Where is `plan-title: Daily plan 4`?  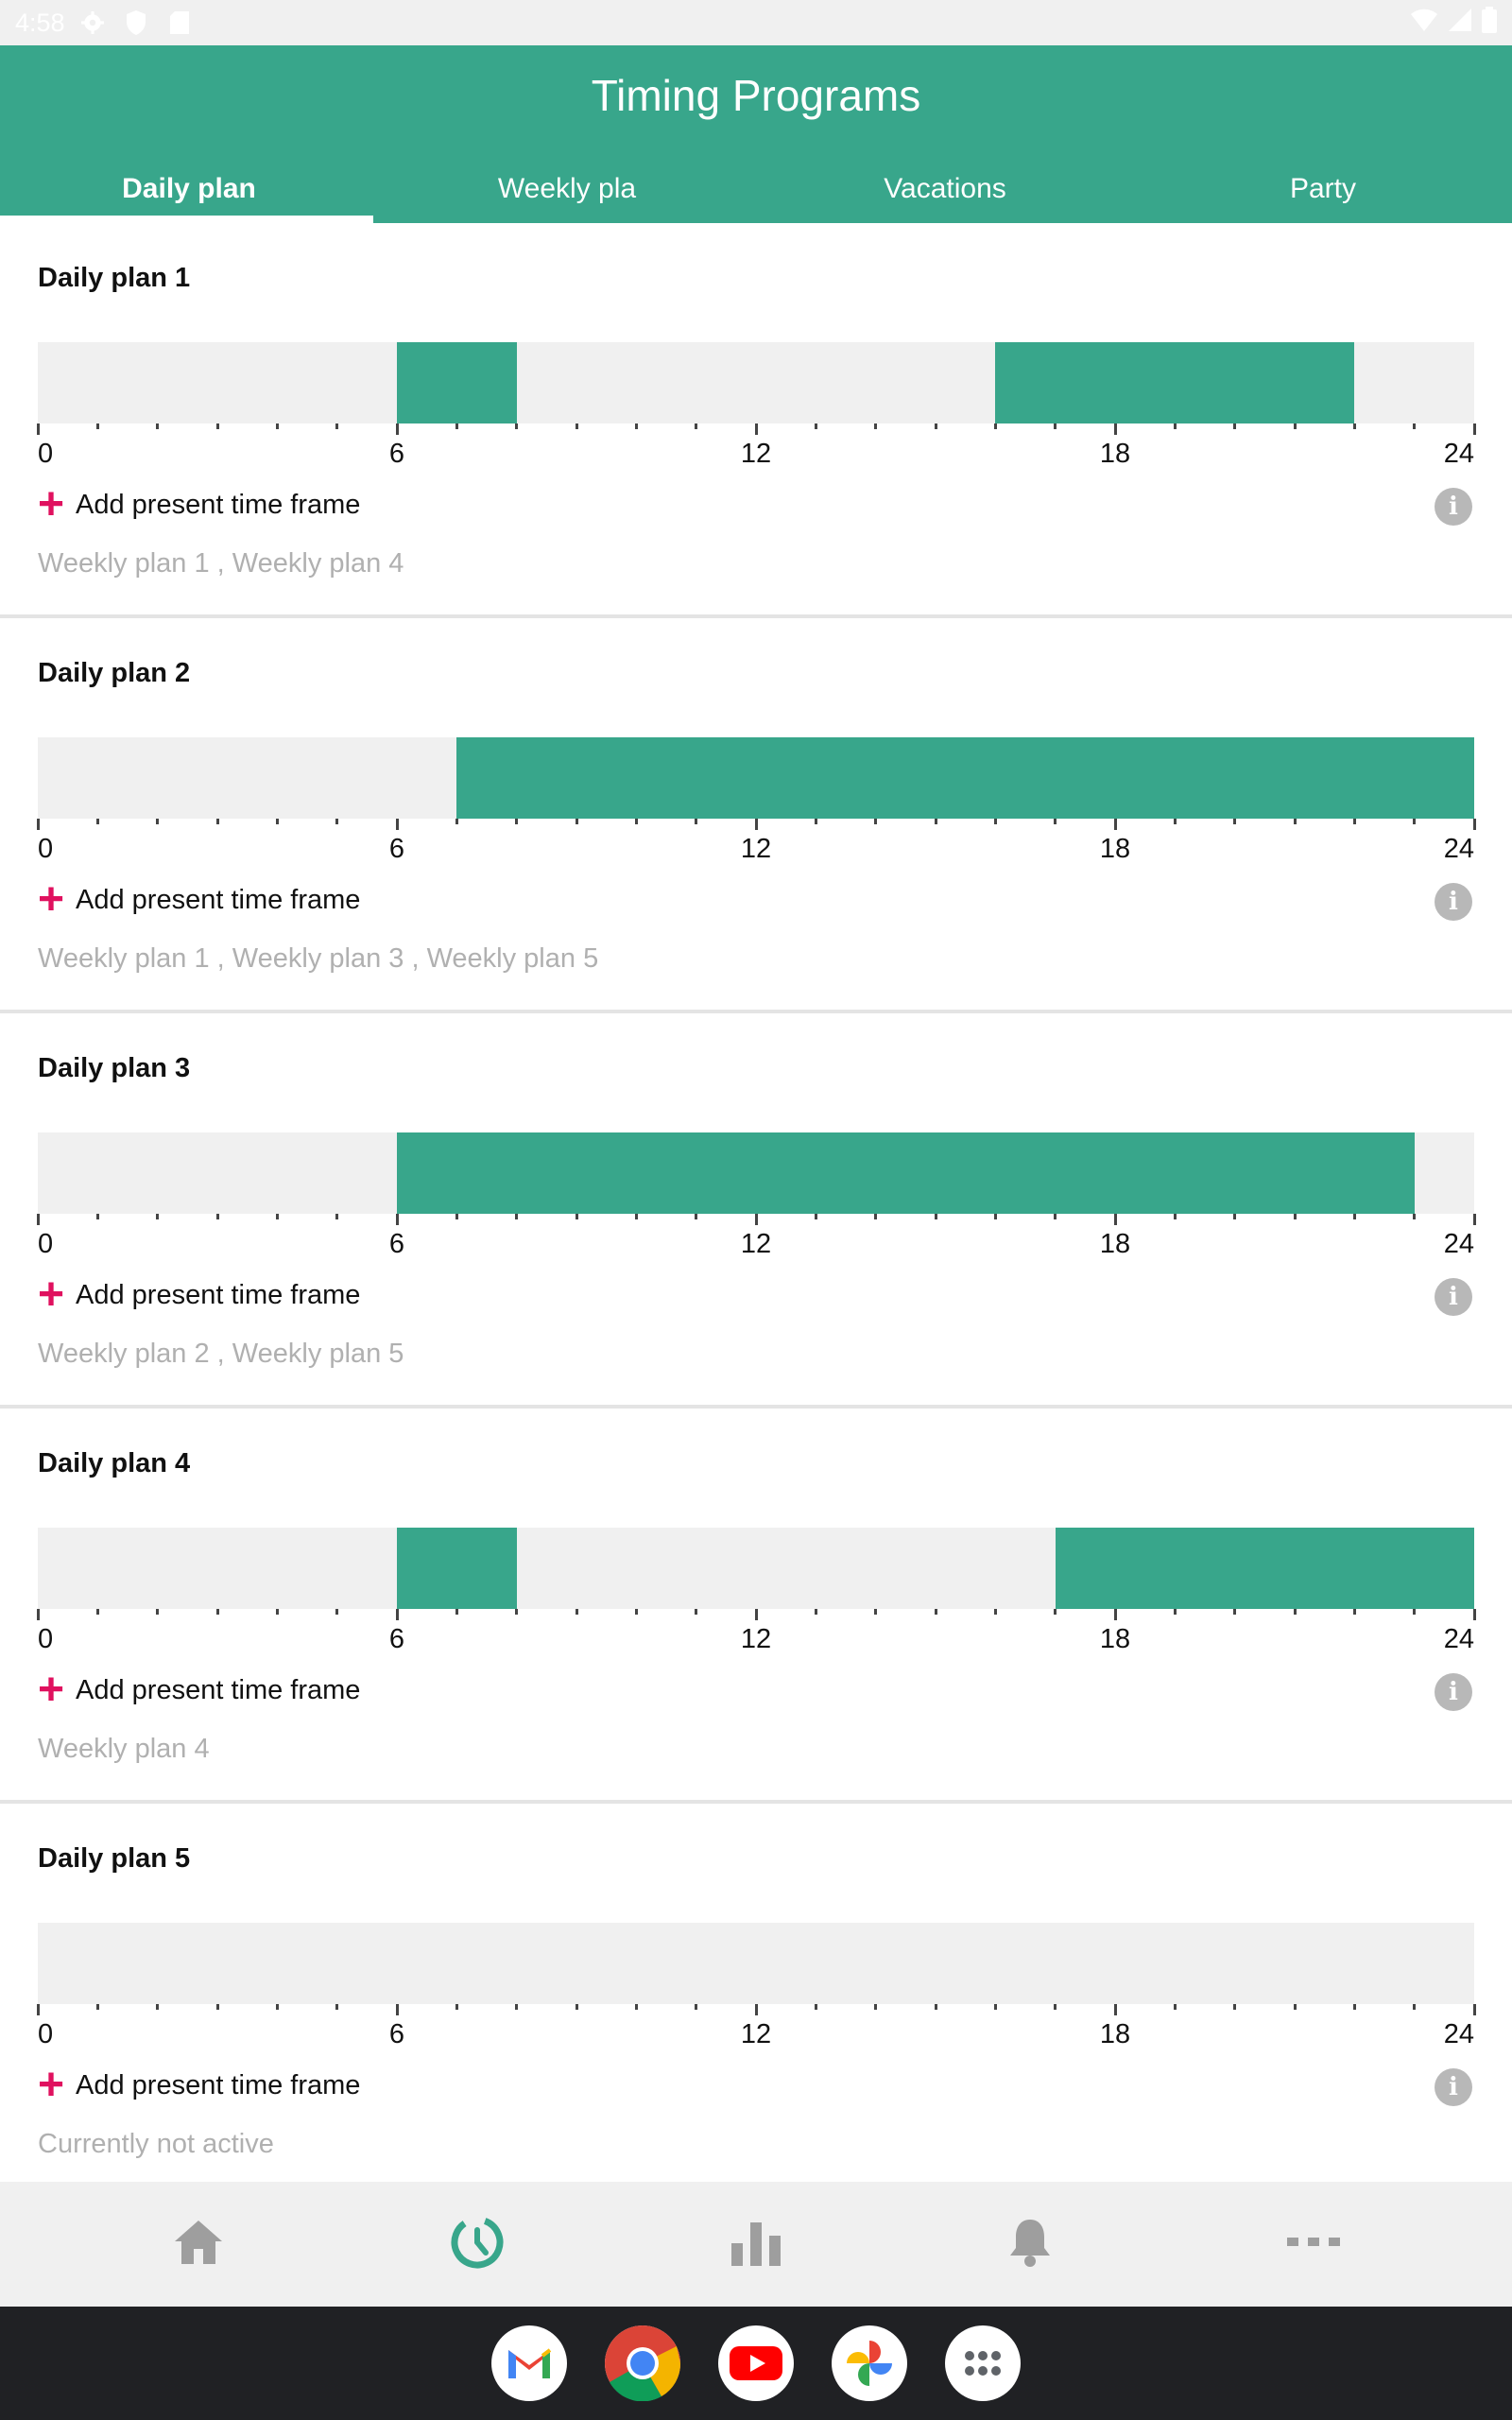 plan-title: Daily plan 4 is located at coordinates (114, 1463).